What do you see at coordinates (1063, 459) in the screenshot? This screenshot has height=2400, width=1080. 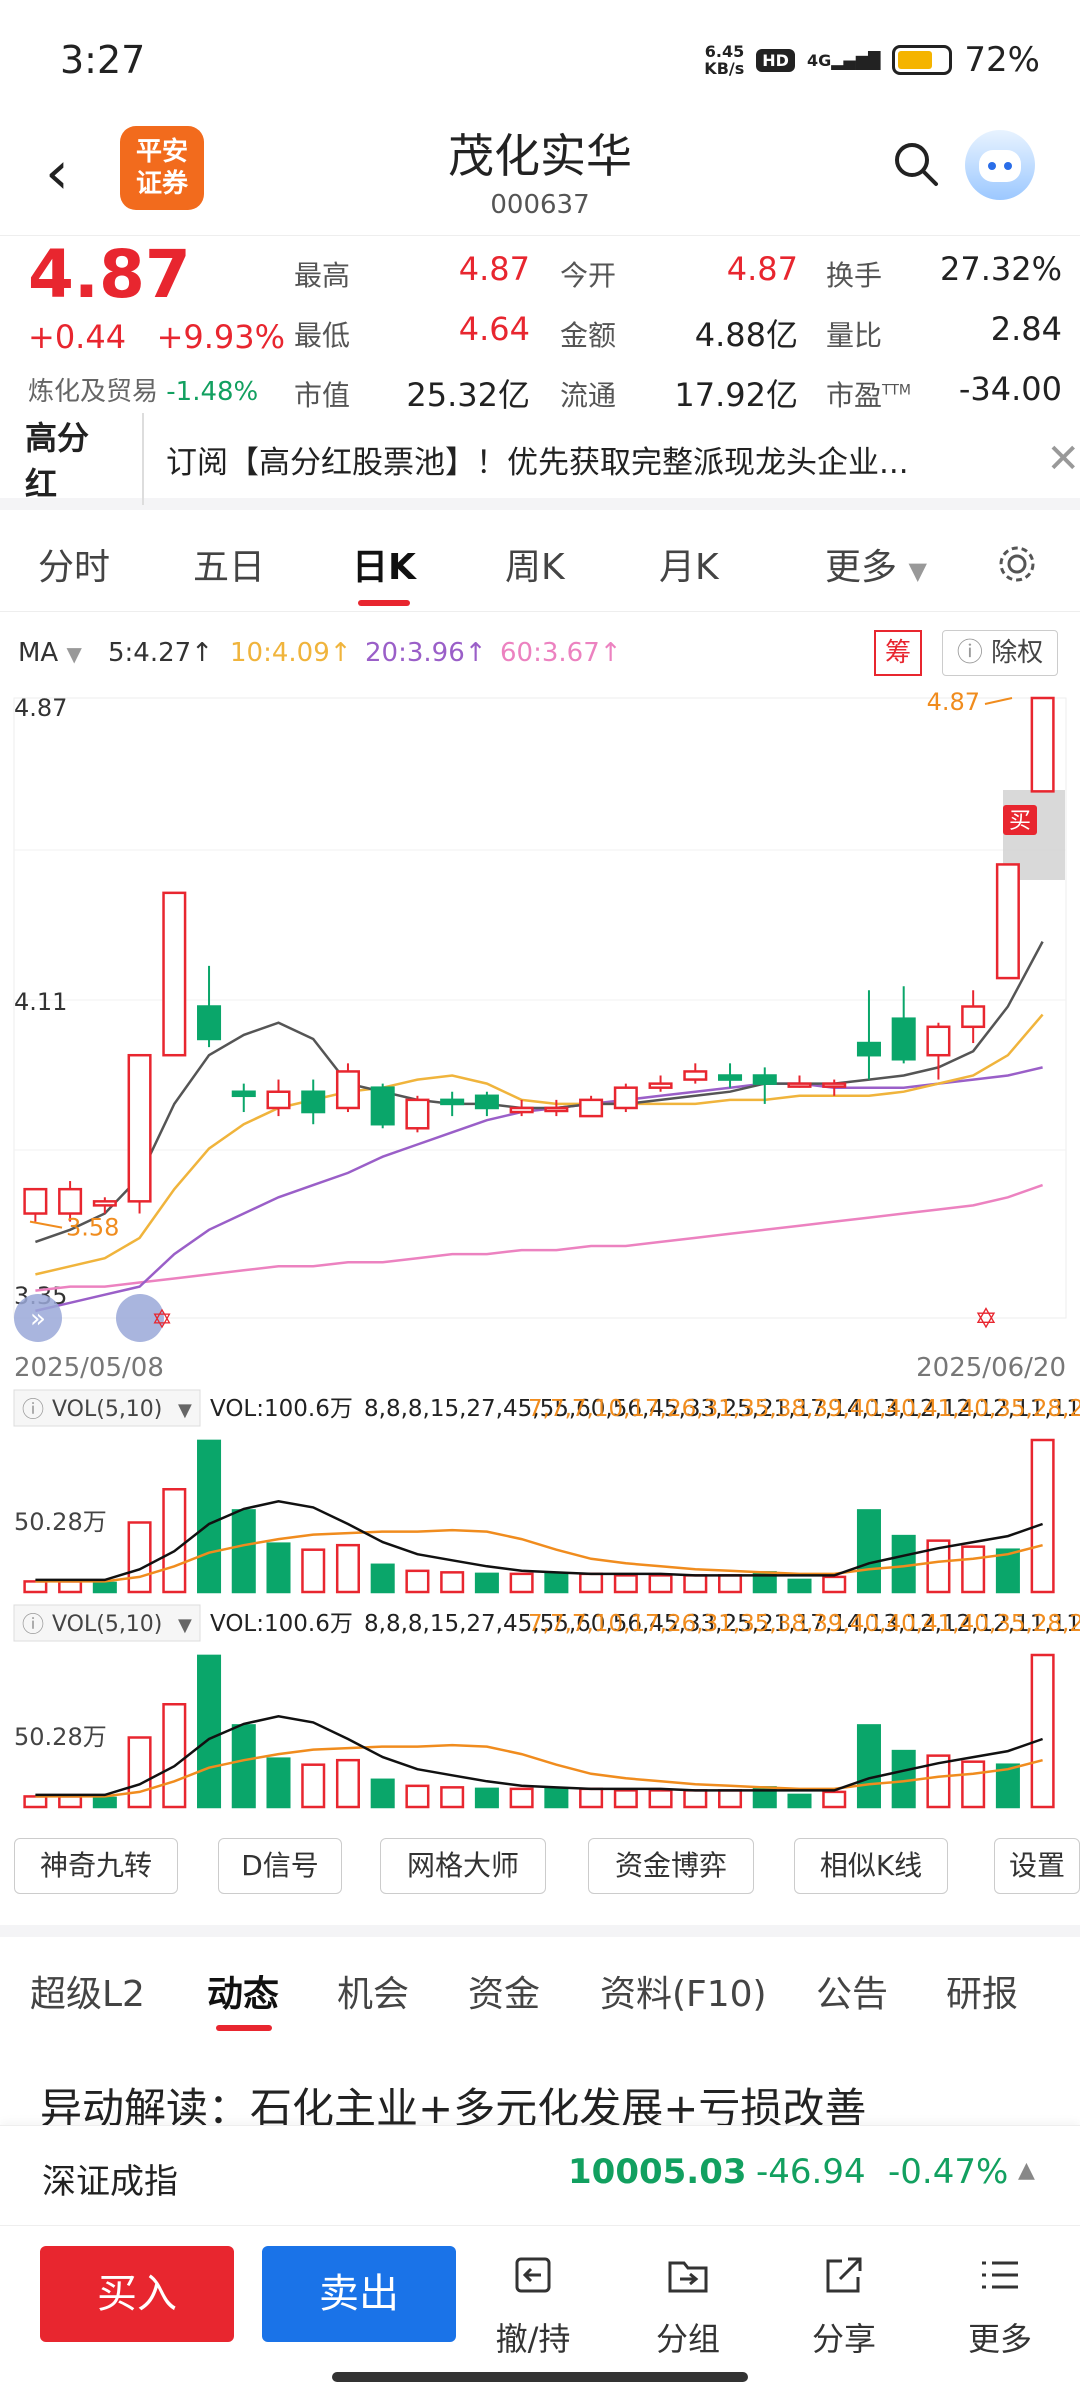 I see `close-icon: ✕` at bounding box center [1063, 459].